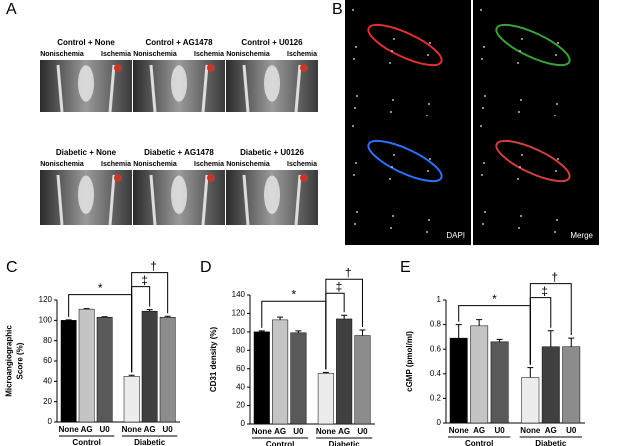 Image resolution: width=639 pixels, height=446 pixels. I want to click on y-tick-label: 120, so click(46, 299).